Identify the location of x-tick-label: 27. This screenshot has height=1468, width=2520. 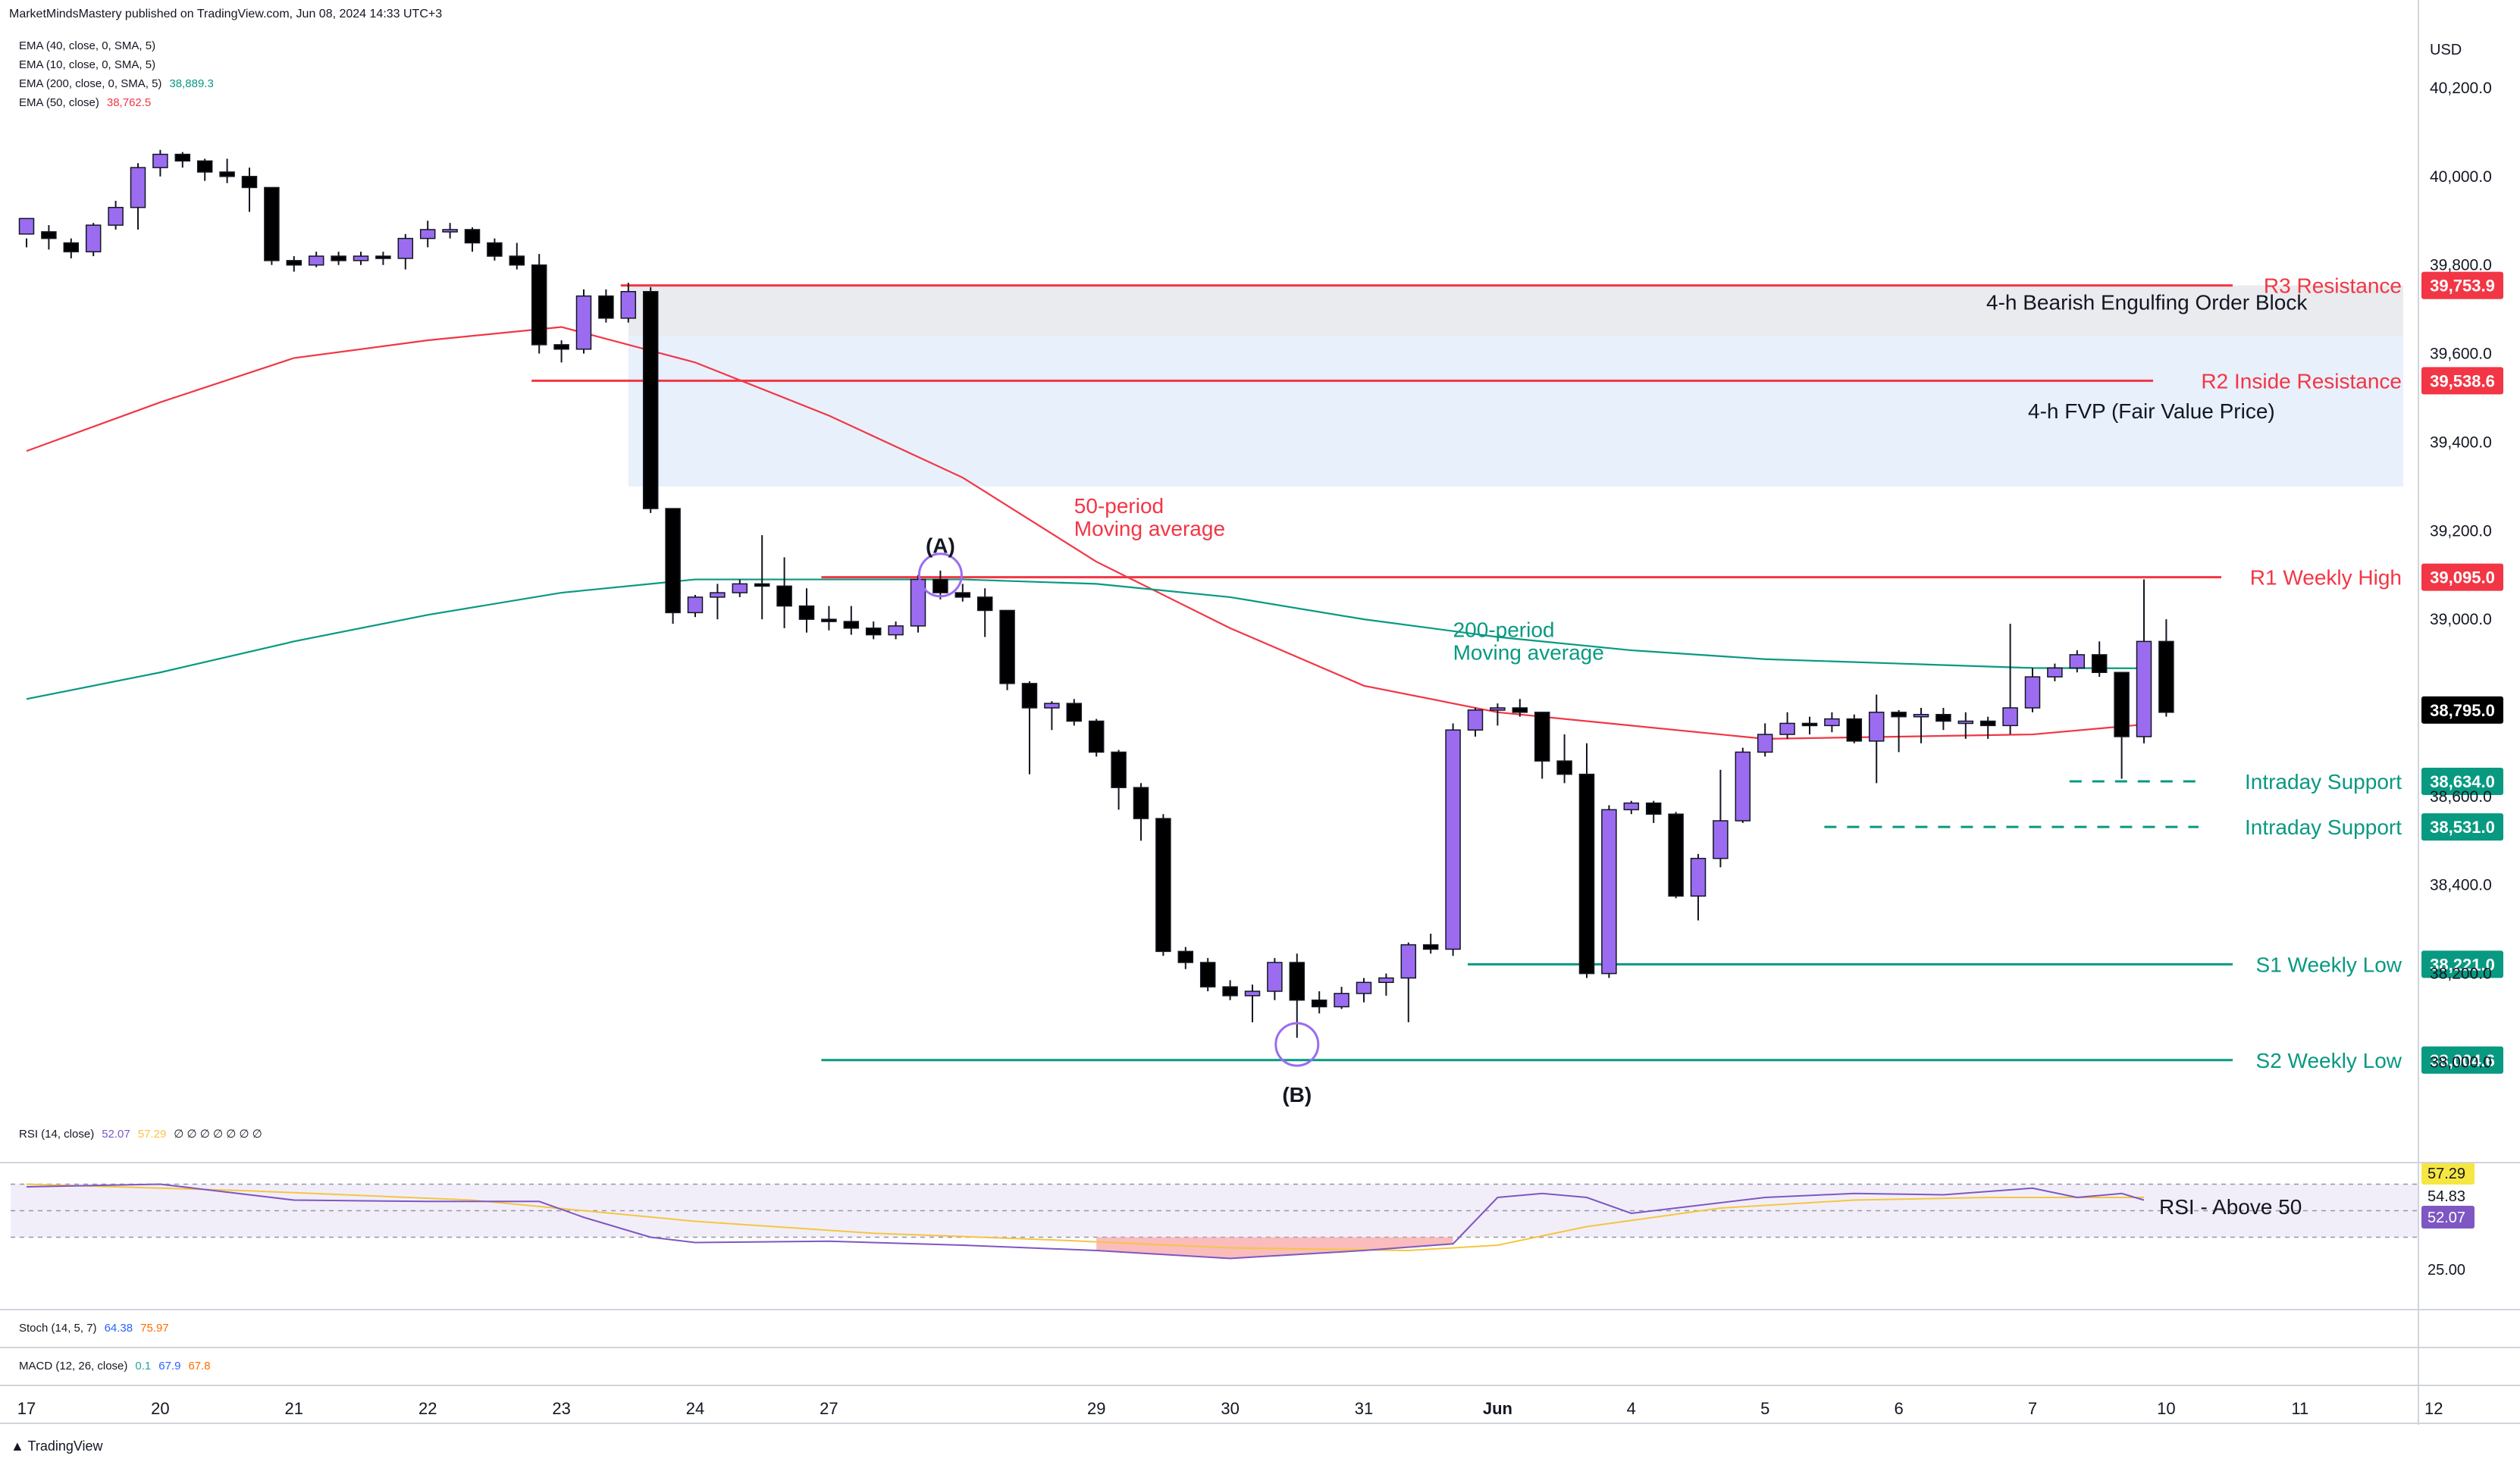
(829, 1408).